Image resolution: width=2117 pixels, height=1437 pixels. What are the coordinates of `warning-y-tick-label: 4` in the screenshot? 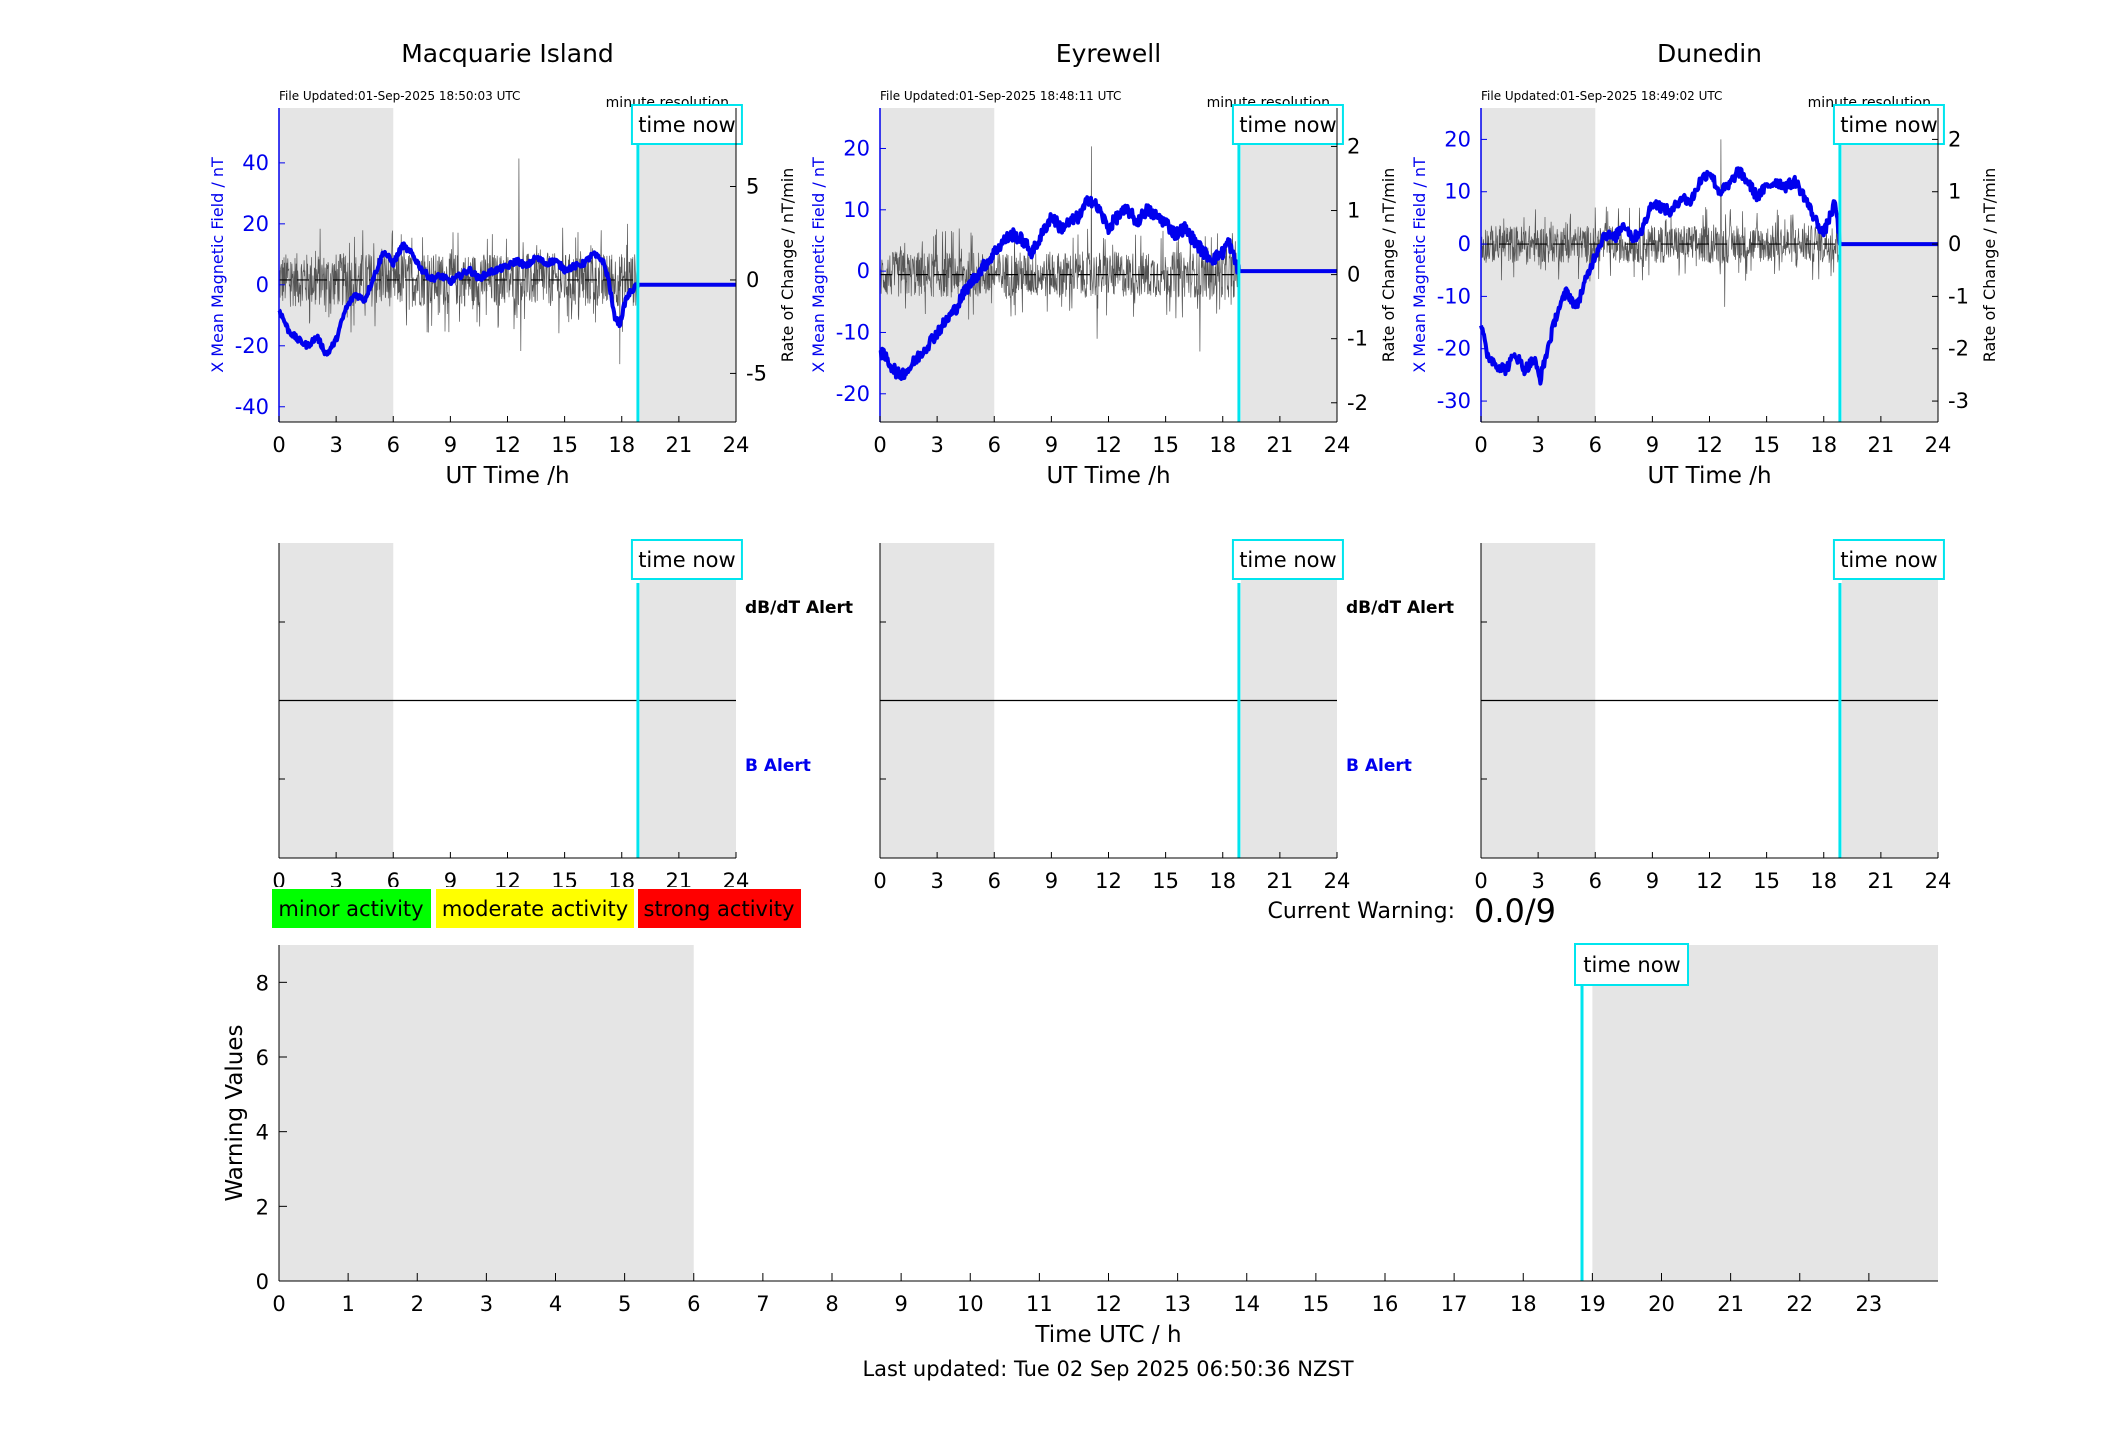 It's located at (262, 1133).